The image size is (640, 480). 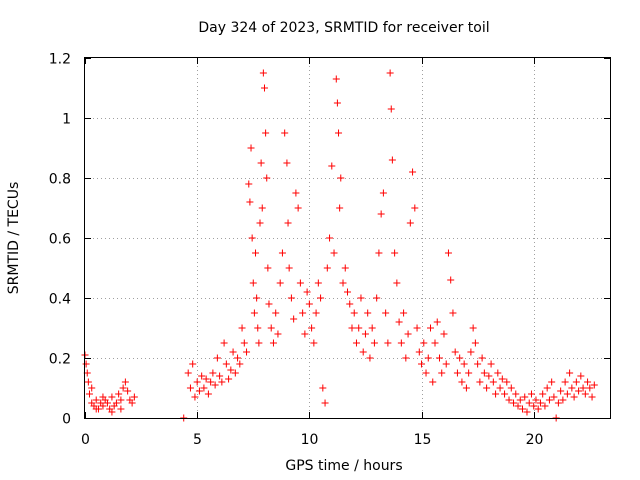 I want to click on y-tick-label: 1, so click(x=66, y=120).